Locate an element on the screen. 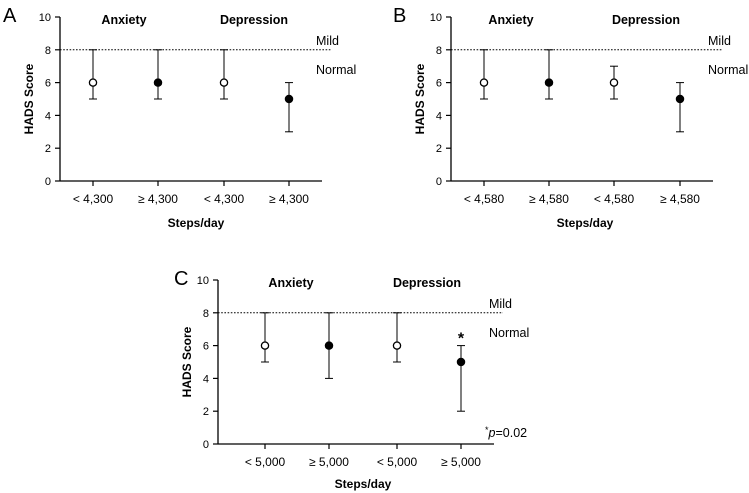 This screenshot has width=749, height=493. p-value-star: * is located at coordinates (487, 430).